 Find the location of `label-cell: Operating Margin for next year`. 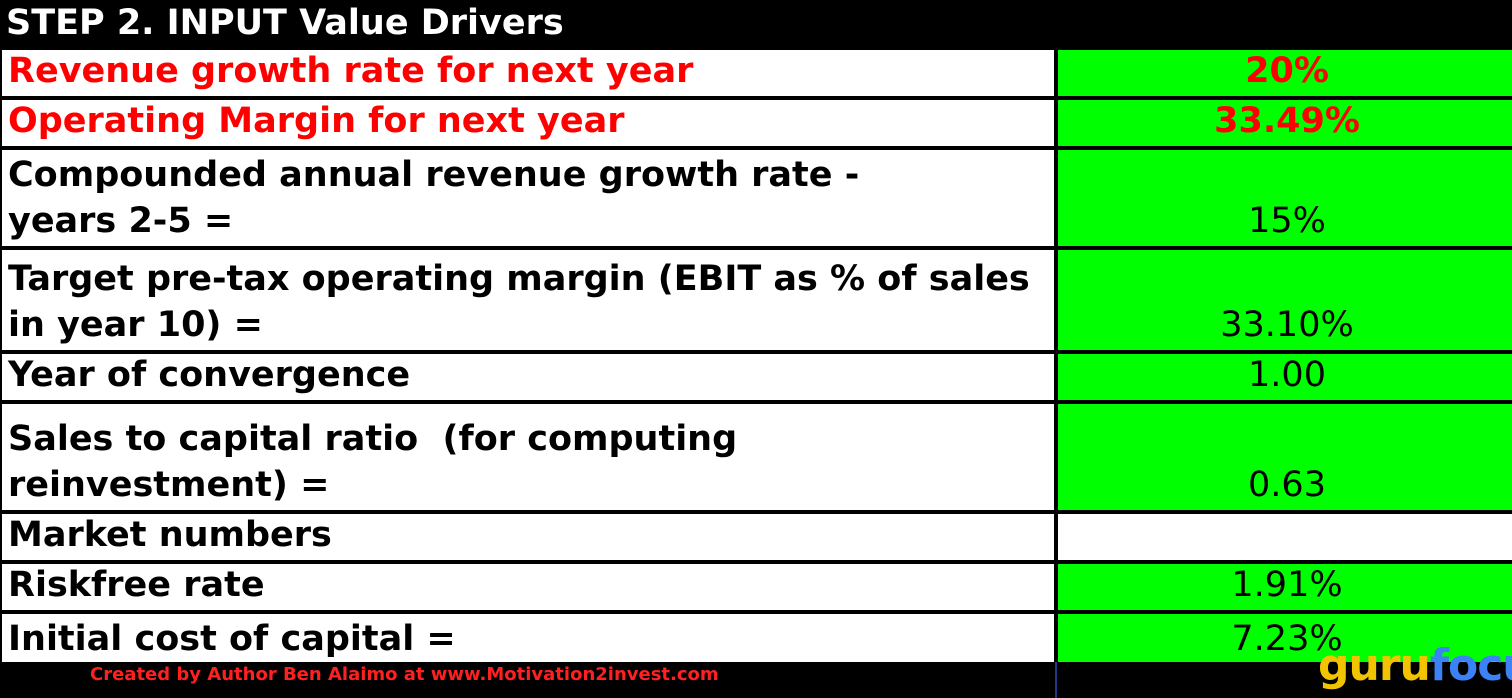

label-cell: Operating Margin for next year is located at coordinates (528, 123).